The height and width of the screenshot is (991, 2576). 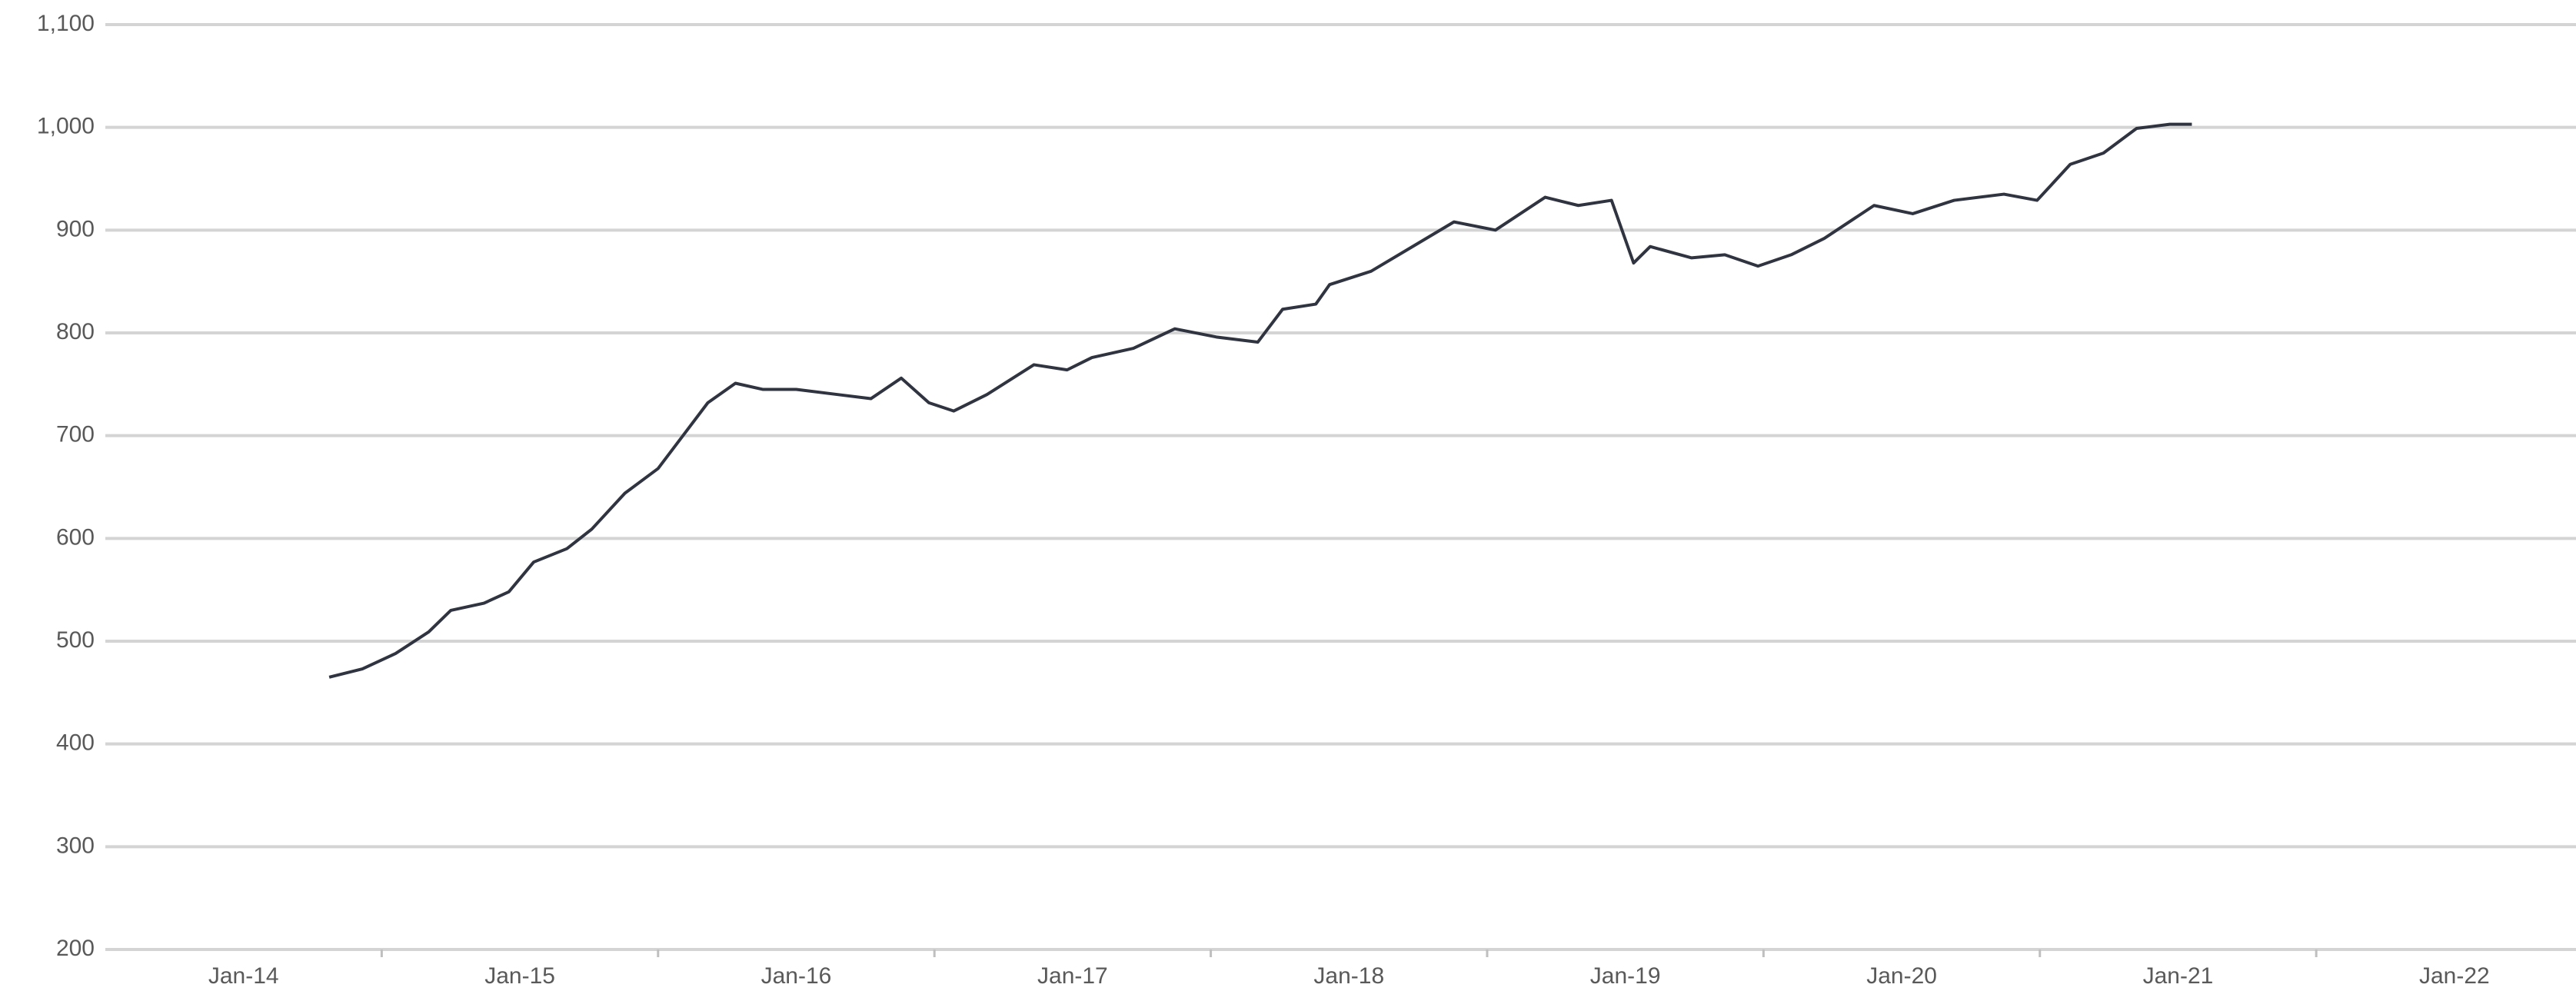 I want to click on x-tick-label: Jan-15, so click(x=520, y=976).